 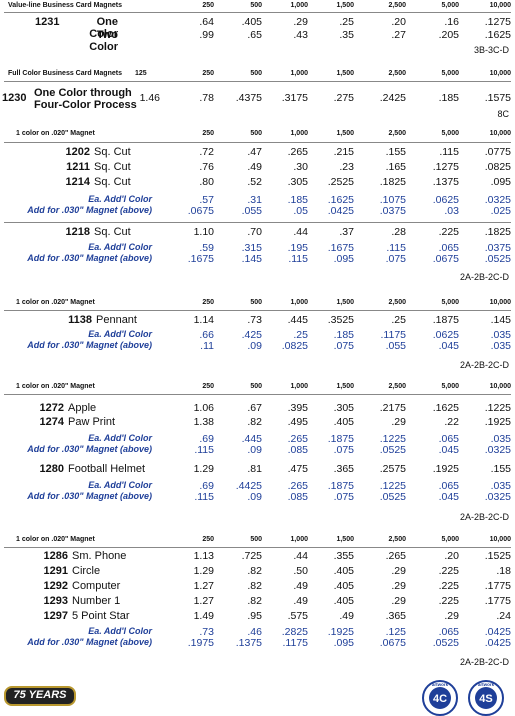 I want to click on price-row: 1274 Paw Print 1.38 .82 .495 .405 .29 .22 .1925, so click(x=257, y=422).